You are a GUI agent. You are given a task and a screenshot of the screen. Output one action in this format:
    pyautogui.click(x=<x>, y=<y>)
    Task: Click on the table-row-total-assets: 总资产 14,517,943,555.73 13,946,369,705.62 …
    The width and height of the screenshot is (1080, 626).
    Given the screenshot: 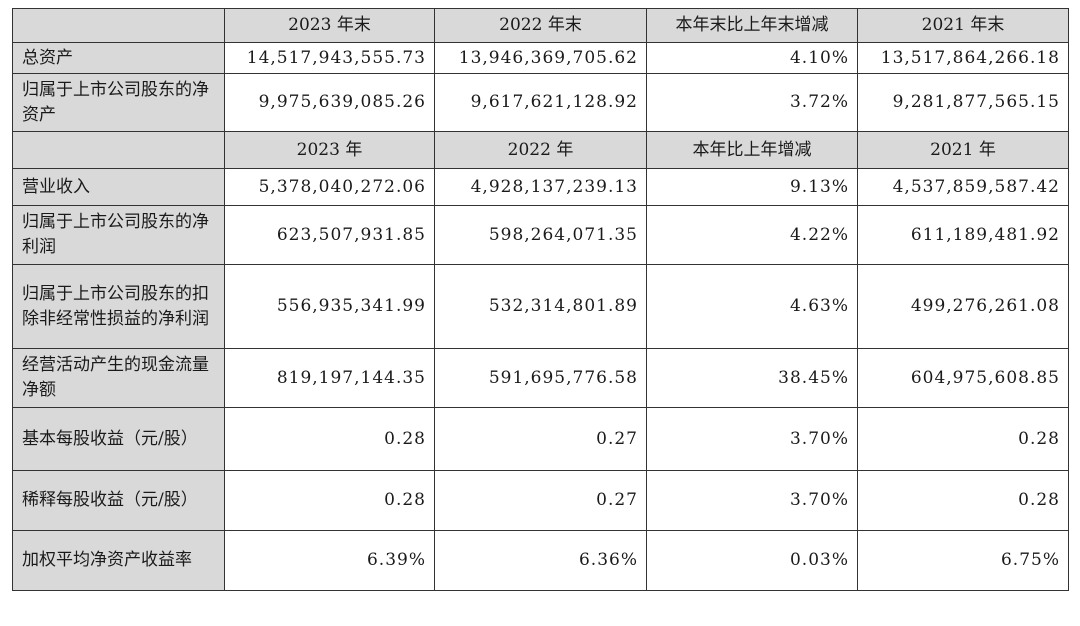 What is the action you would take?
    pyautogui.click(x=540, y=58)
    